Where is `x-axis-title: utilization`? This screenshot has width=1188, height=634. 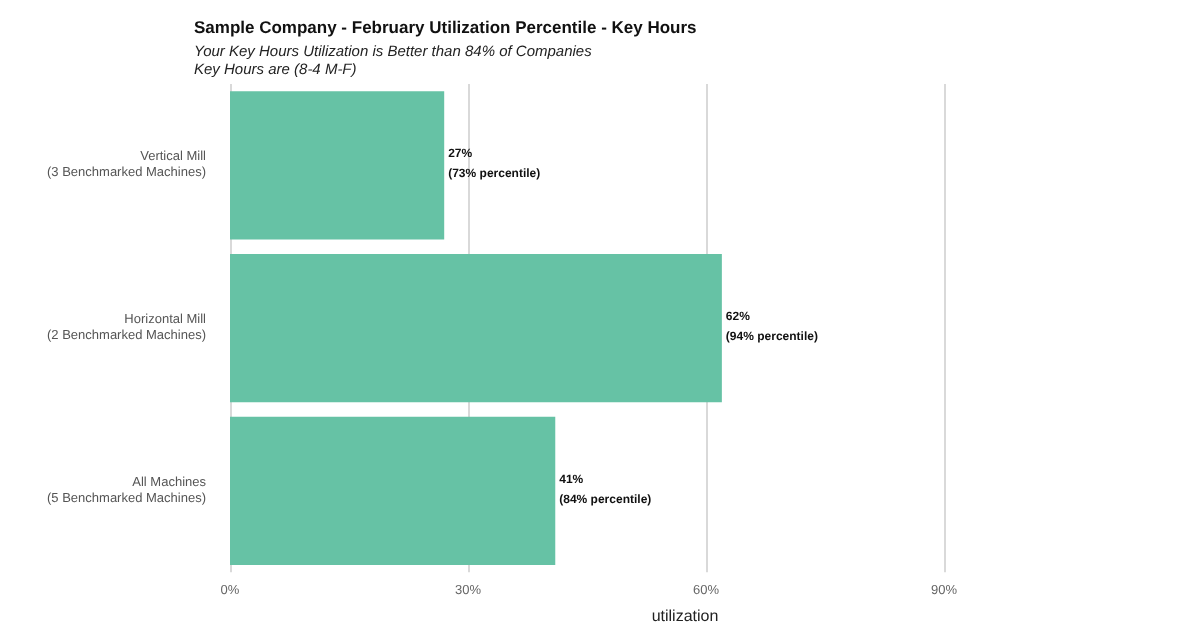
x-axis-title: utilization is located at coordinates (685, 616).